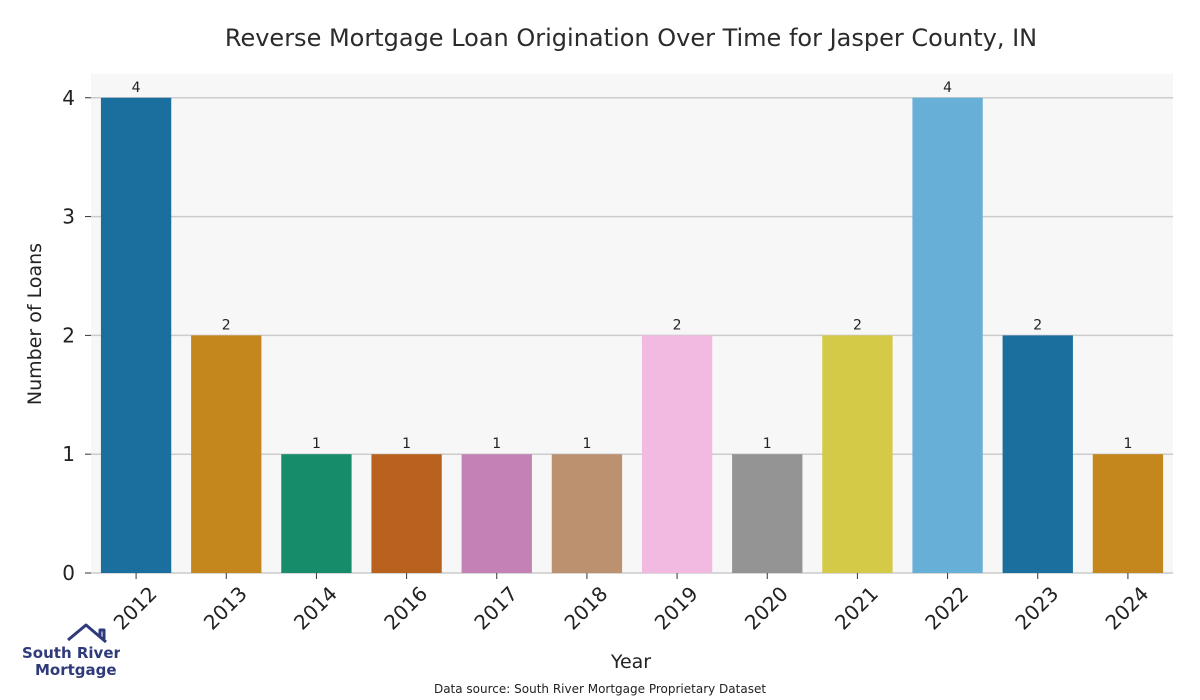 This screenshot has width=1200, height=700. Describe the element at coordinates (315, 608) in the screenshot. I see `x-tick-label-2014: 2014` at that location.